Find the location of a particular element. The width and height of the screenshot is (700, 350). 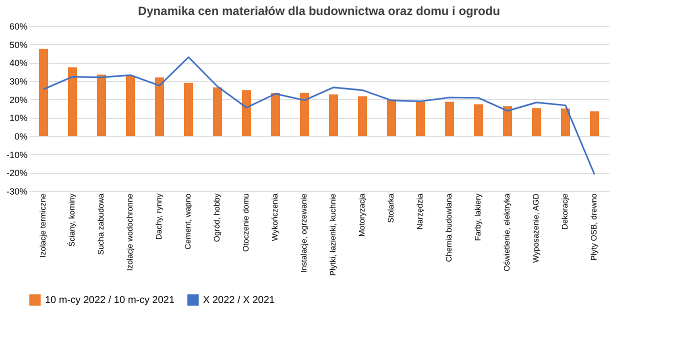

x-tick-label: Farby, lakiery is located at coordinates (478, 217).